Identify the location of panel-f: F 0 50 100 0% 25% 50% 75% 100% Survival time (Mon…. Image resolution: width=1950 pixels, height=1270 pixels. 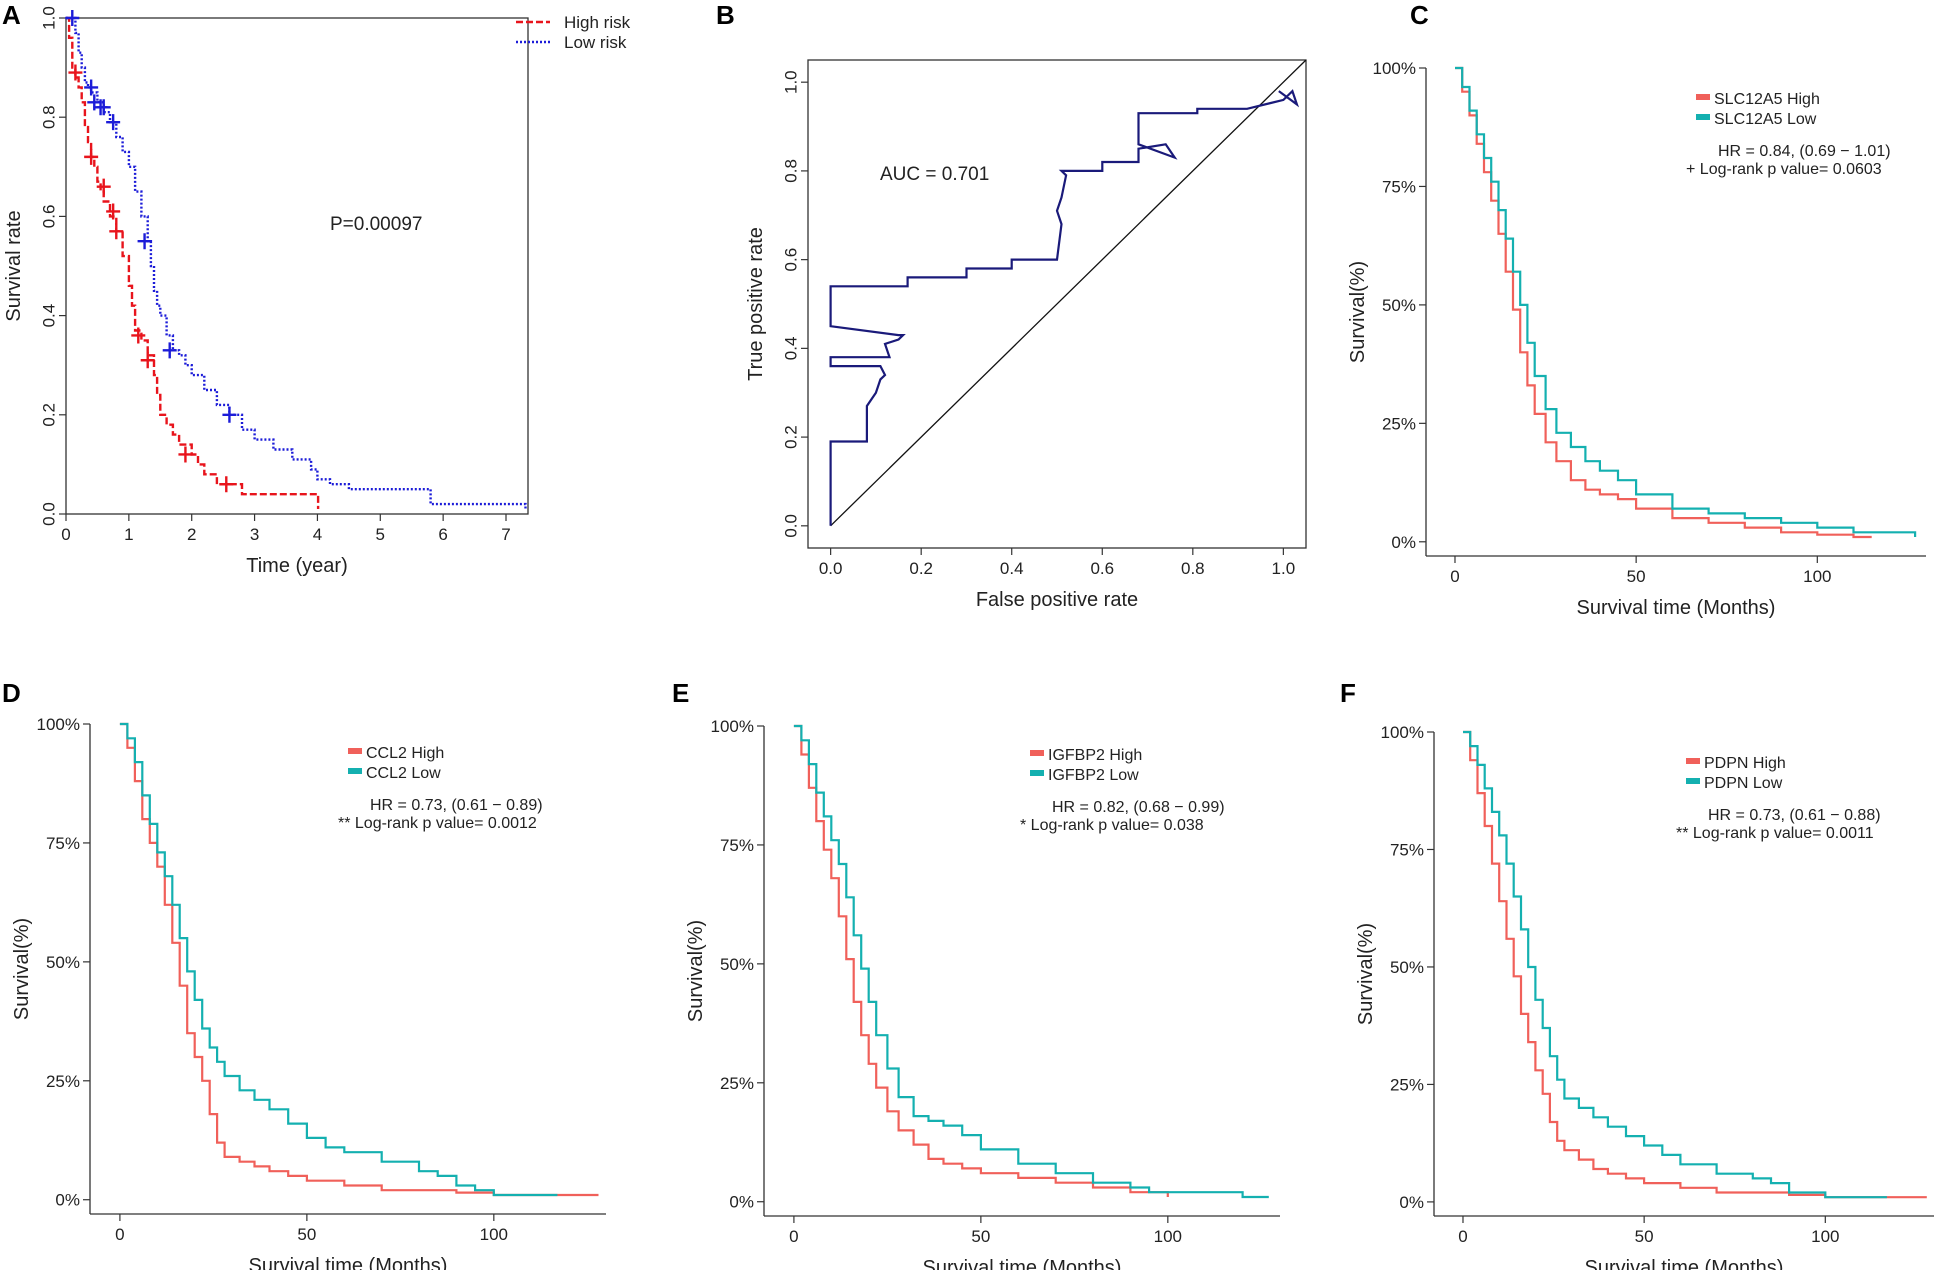
(1637, 974).